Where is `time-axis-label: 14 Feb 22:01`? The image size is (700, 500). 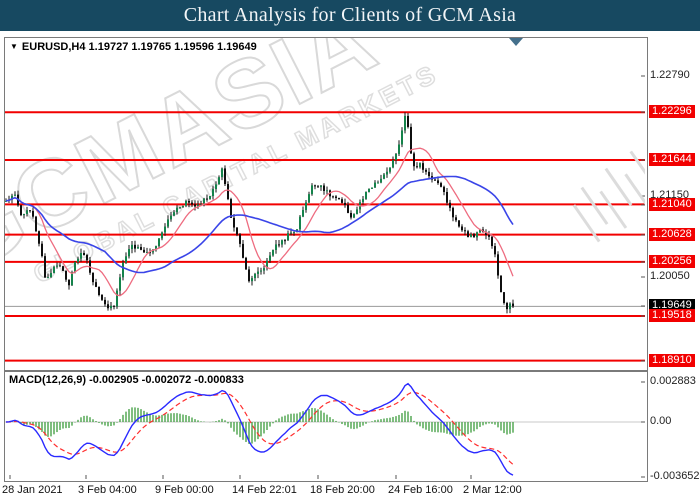 time-axis-label: 14 Feb 22:01 is located at coordinates (264, 490).